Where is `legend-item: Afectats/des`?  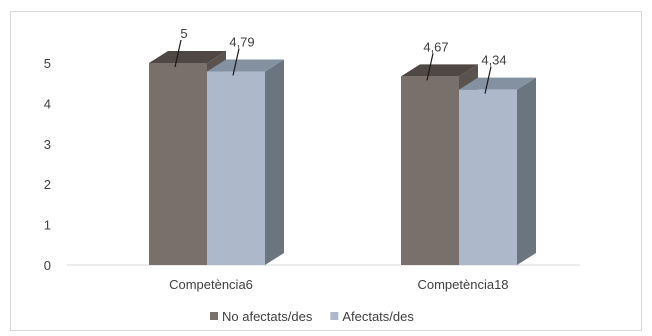 legend-item: Afectats/des is located at coordinates (372, 316).